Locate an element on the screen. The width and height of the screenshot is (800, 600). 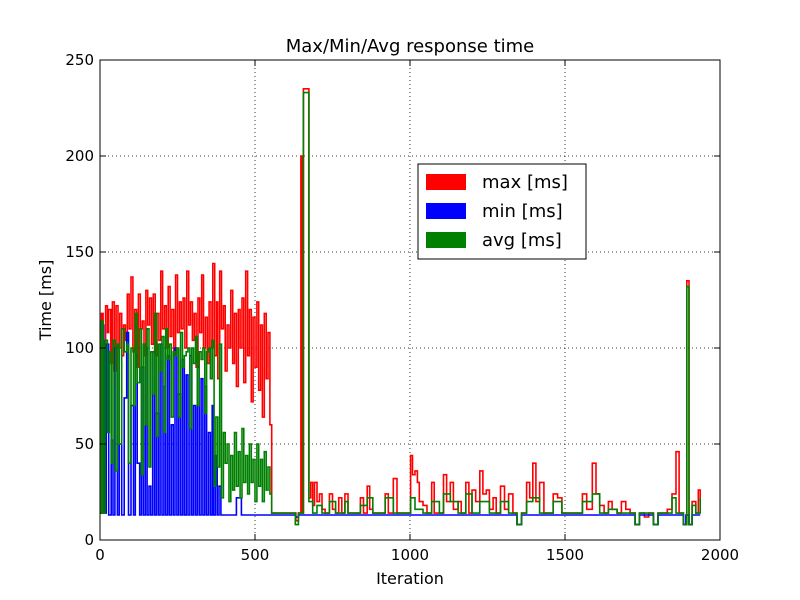
y-tick-label: 50 is located at coordinates (84, 444).